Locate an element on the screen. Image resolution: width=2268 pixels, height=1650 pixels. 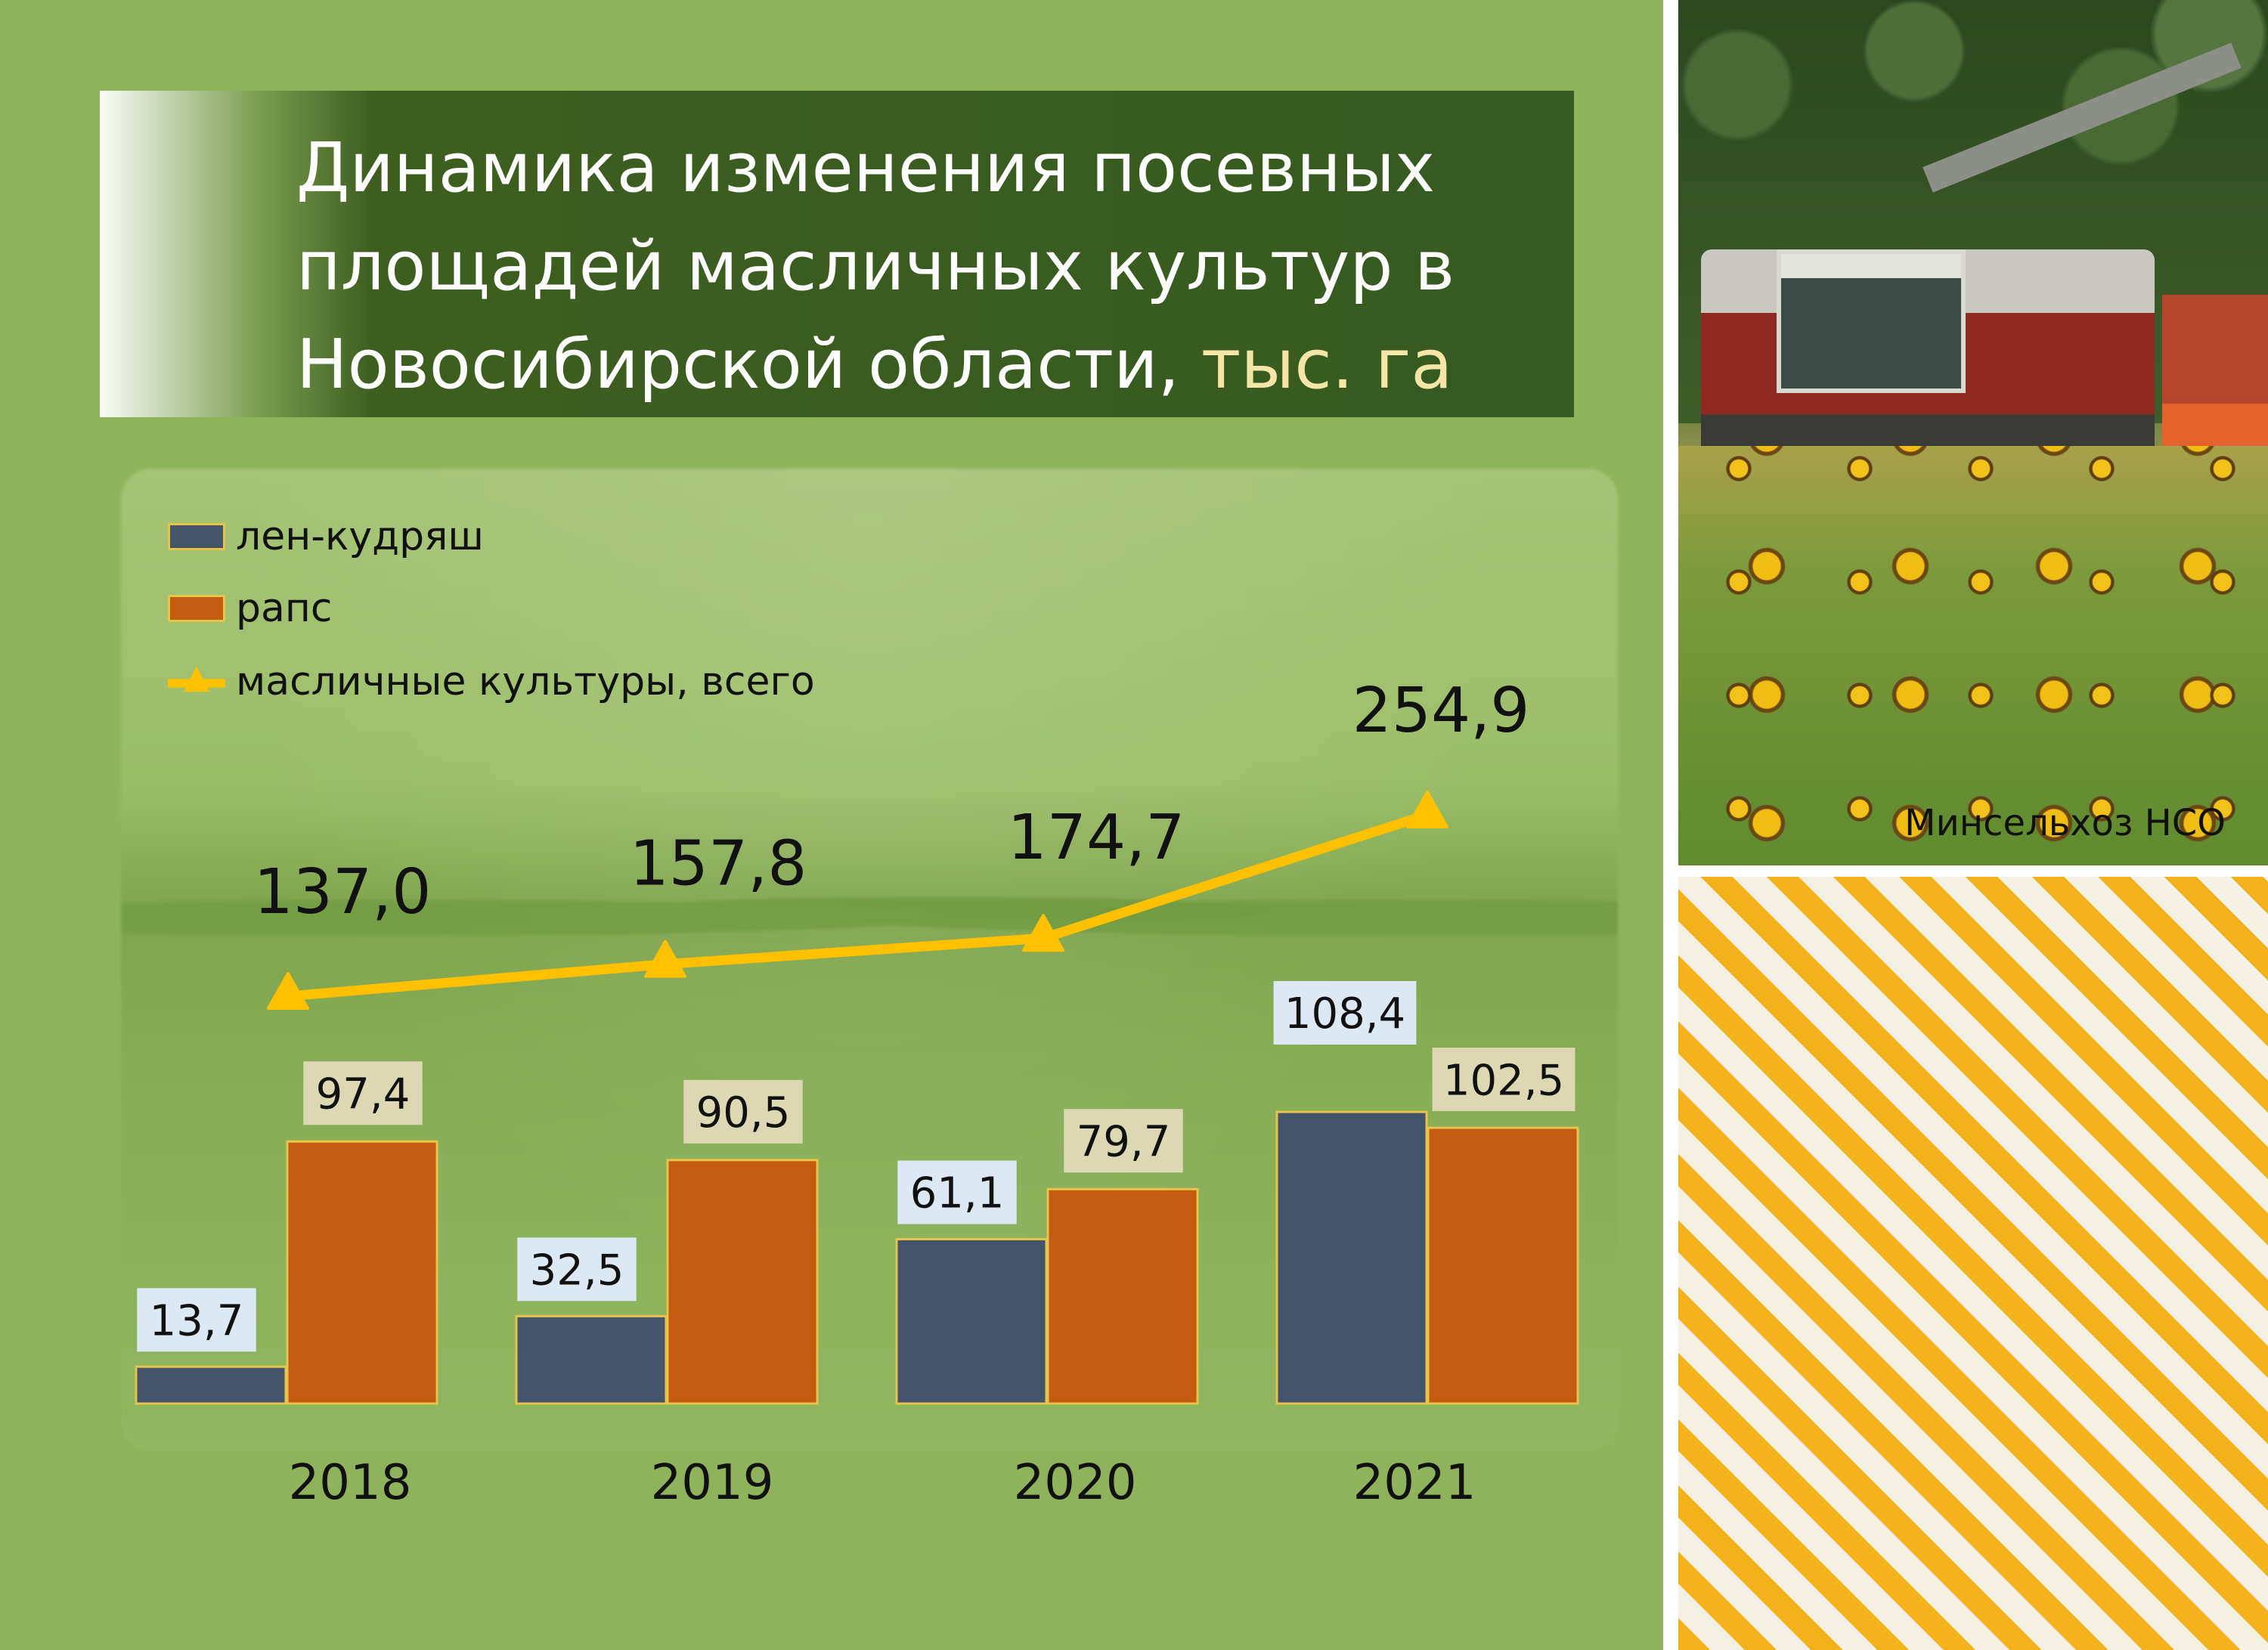
data-label-rape-2018-bg is located at coordinates (363, 1093).